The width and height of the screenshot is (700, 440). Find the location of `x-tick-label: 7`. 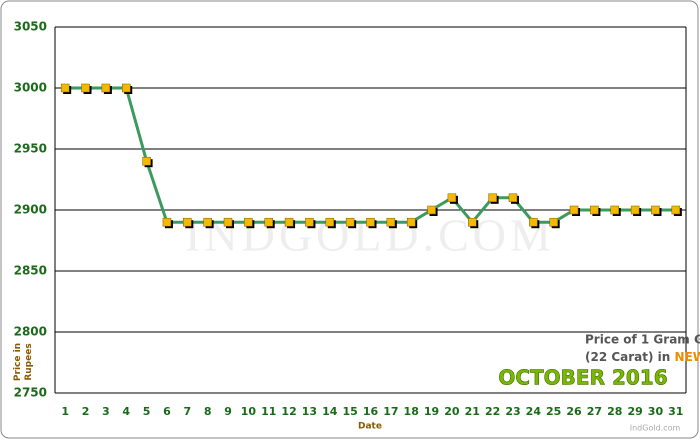

x-tick-label: 7 is located at coordinates (187, 411).